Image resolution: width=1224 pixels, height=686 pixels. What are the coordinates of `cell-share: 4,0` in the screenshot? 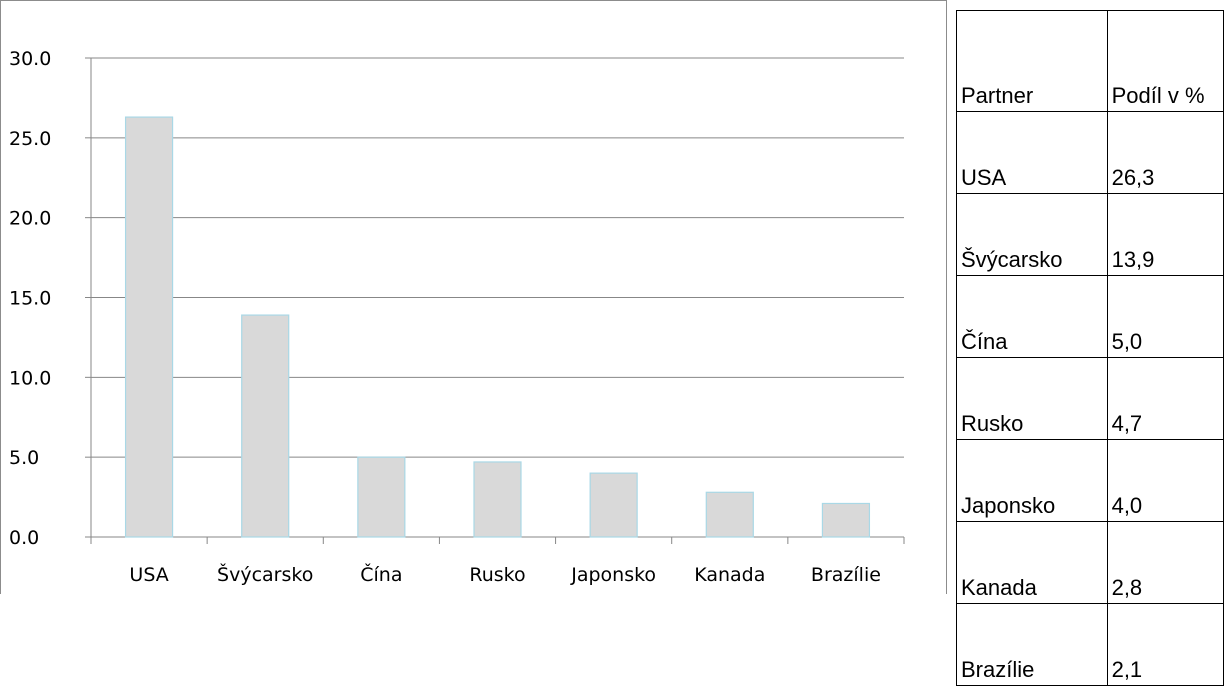 It's located at (1165, 480).